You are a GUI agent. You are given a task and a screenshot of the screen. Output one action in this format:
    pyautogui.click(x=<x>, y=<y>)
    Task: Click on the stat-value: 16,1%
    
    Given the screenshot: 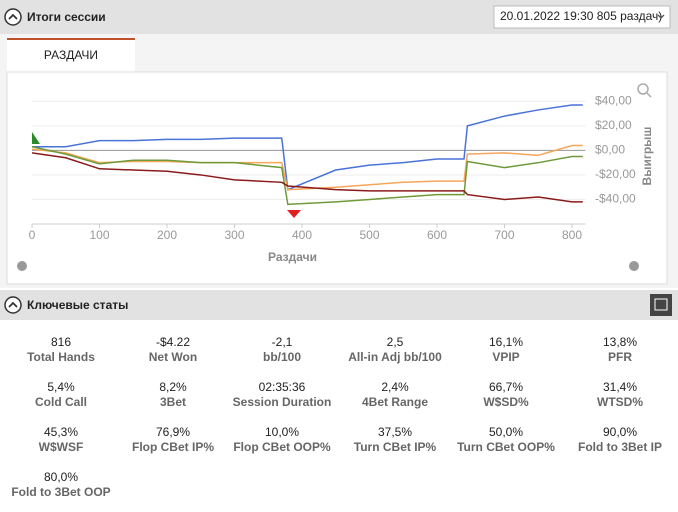 What is the action you would take?
    pyautogui.click(x=506, y=342)
    